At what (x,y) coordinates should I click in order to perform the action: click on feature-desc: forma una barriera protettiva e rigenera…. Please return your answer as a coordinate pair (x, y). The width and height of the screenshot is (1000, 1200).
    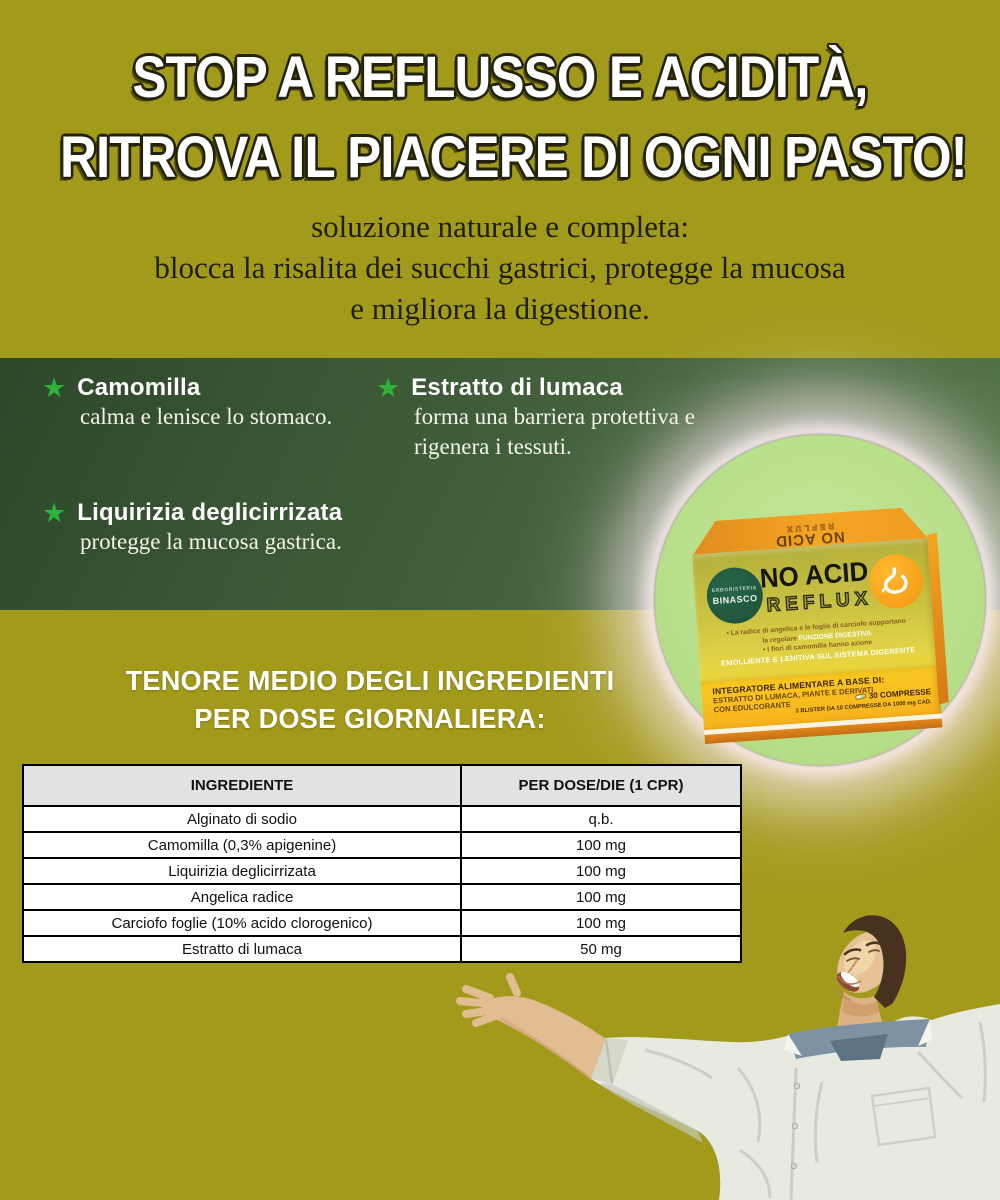
    Looking at the image, I should click on (554, 431).